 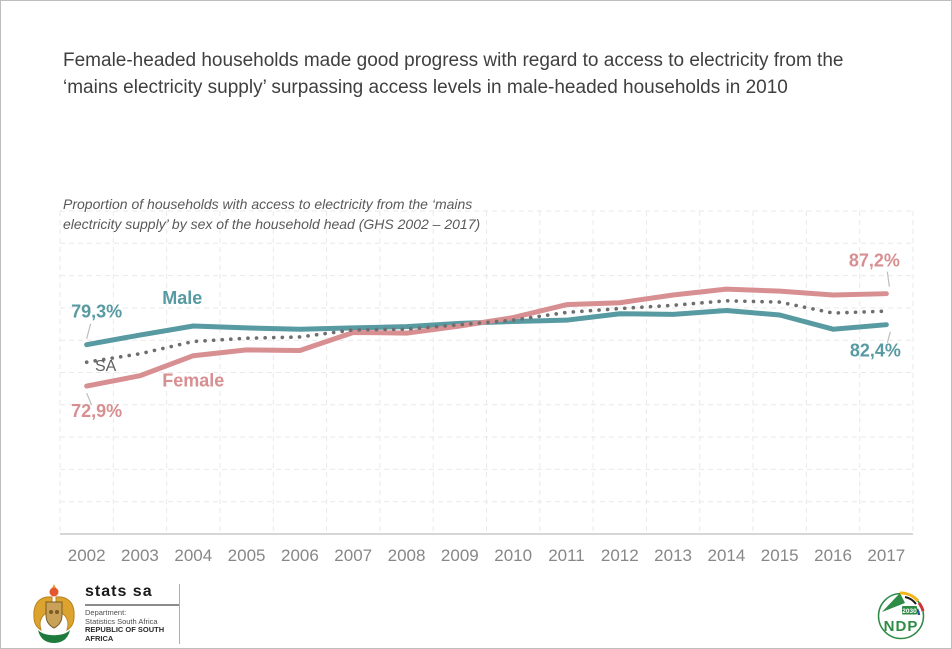 What do you see at coordinates (54, 592) in the screenshot?
I see `coat-sun` at bounding box center [54, 592].